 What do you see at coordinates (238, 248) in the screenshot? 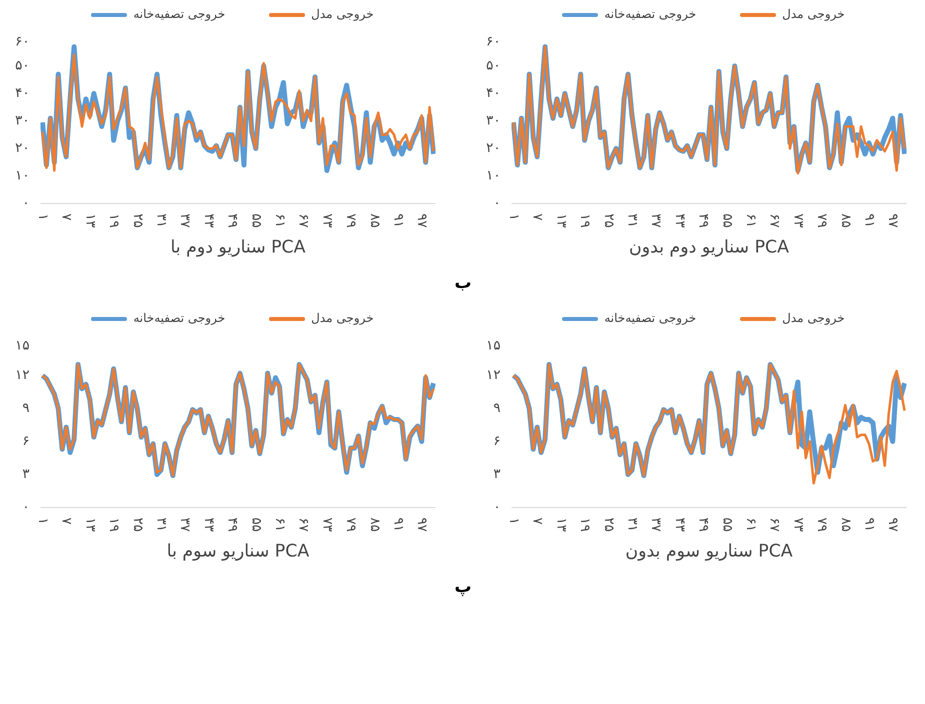
I see `text: سناریو دوم با PCA` at bounding box center [238, 248].